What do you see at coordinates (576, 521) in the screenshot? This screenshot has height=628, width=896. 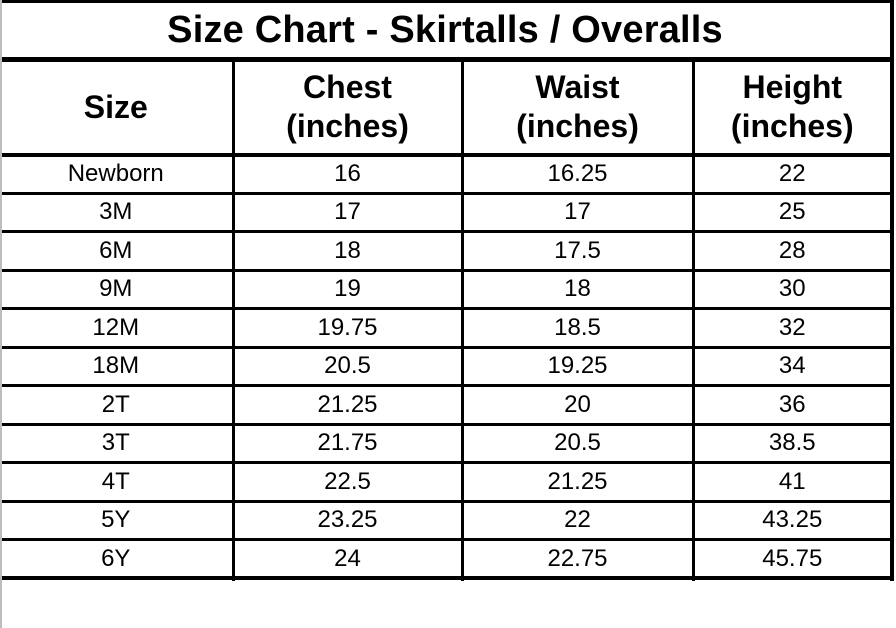 I see `cell-waist: 22` at bounding box center [576, 521].